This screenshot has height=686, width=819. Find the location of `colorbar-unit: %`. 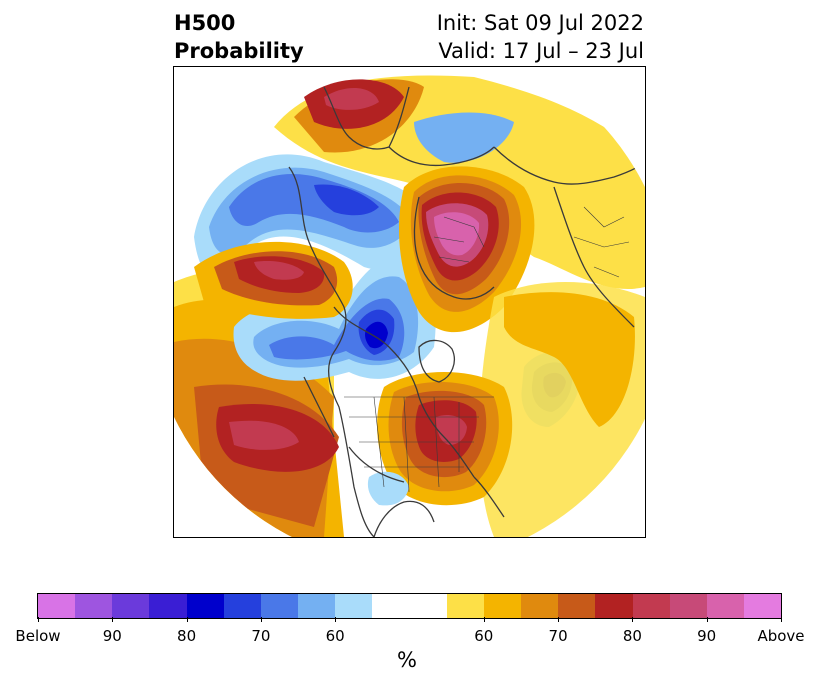

colorbar-unit: % is located at coordinates (407, 660).